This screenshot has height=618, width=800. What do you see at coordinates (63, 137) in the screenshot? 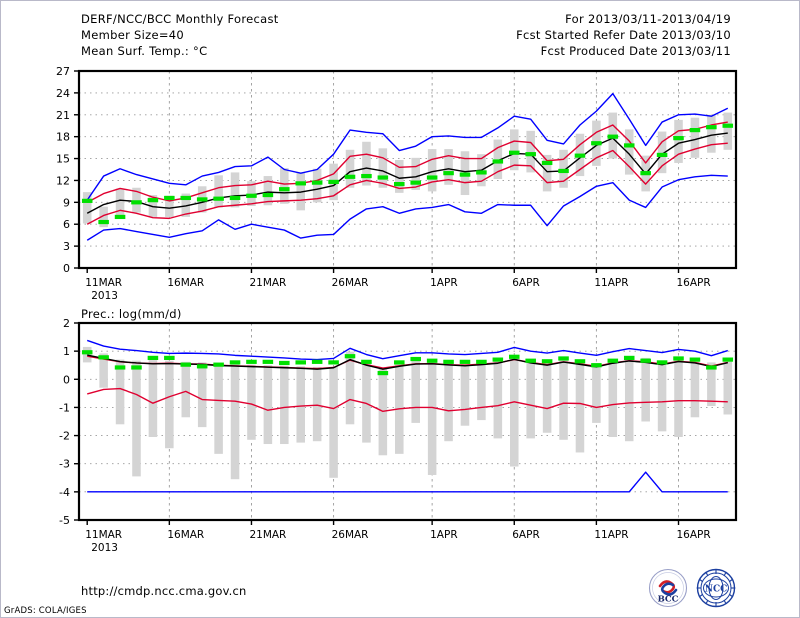
I see `y-tick-label: 18` at bounding box center [63, 137].